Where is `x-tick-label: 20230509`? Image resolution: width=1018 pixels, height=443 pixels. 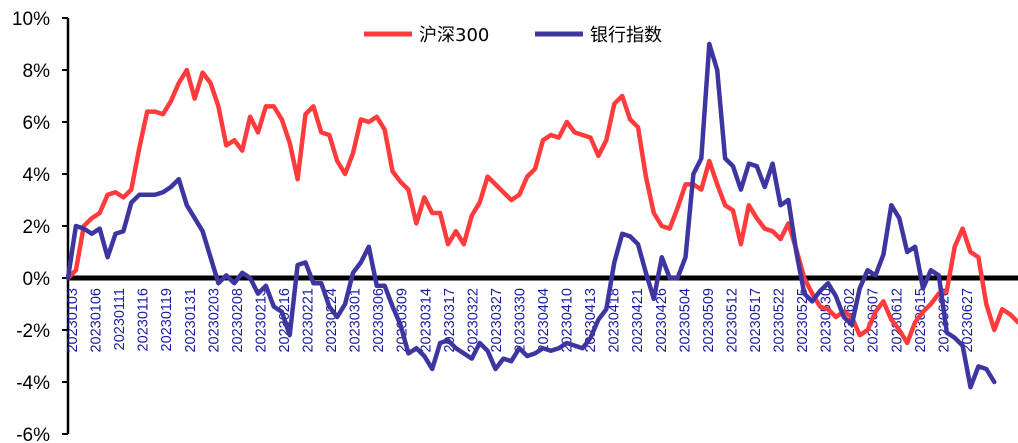
x-tick-label: 20230509 is located at coordinates (709, 320).